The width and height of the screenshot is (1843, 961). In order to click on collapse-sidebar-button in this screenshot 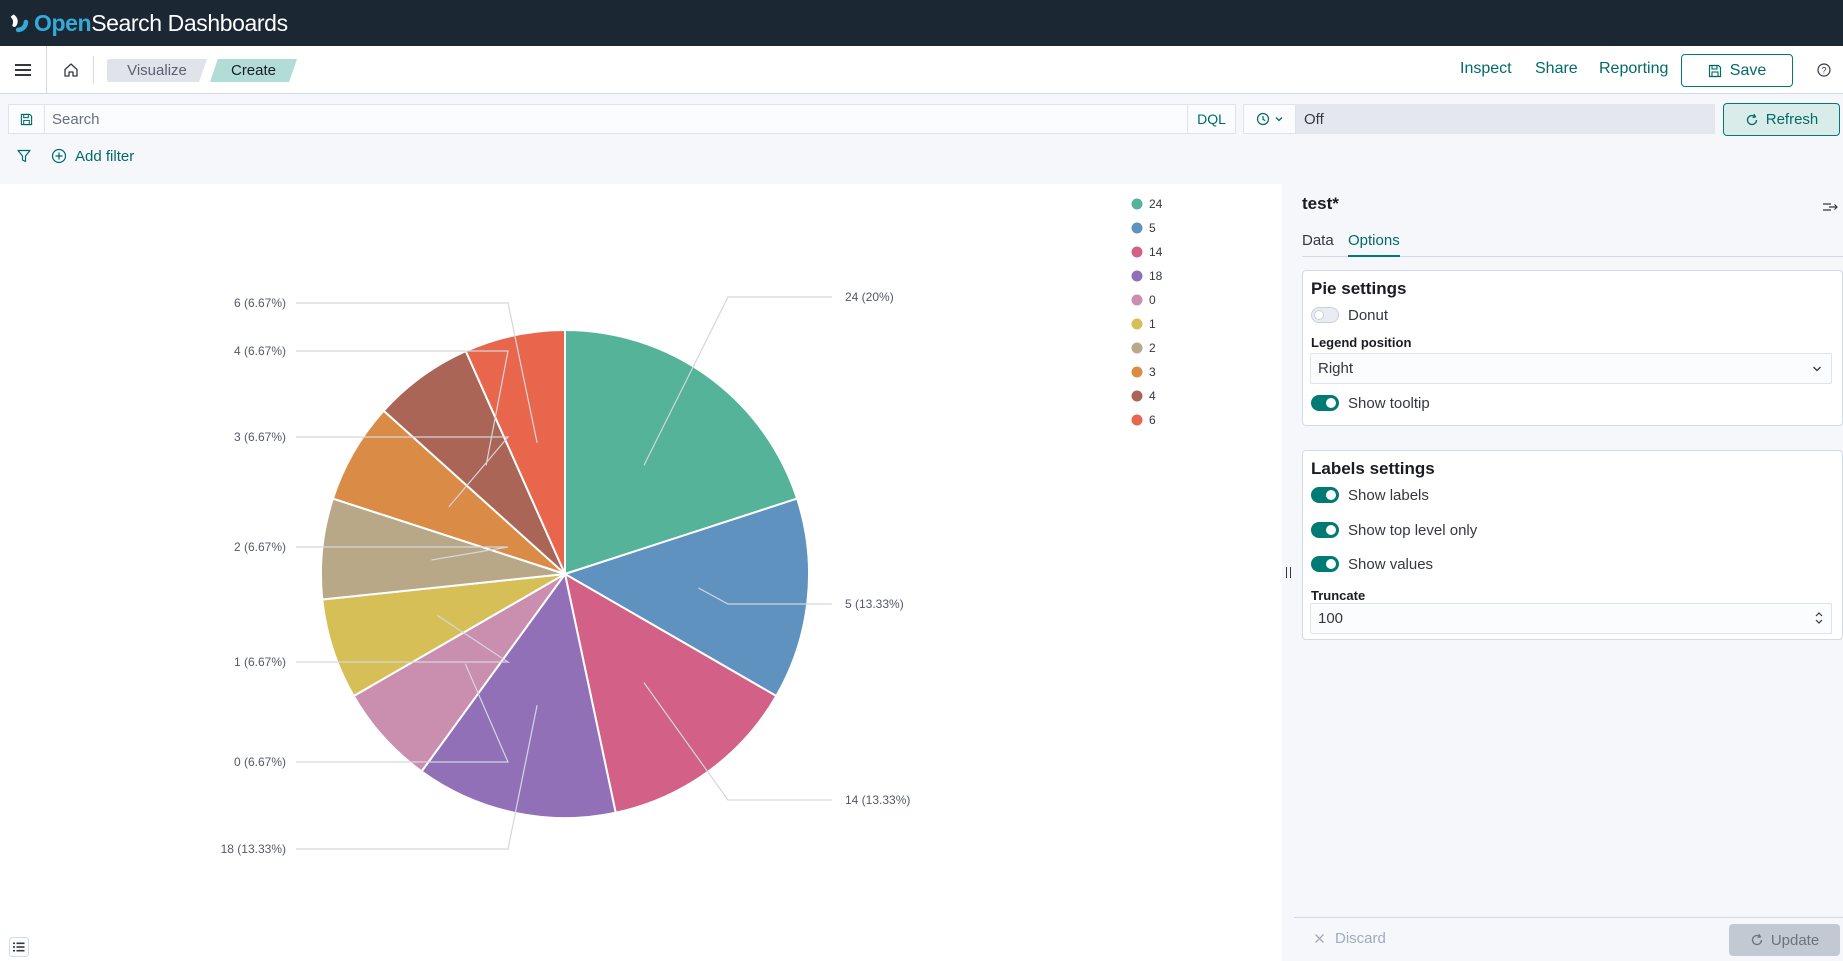, I will do `click(1830, 207)`.